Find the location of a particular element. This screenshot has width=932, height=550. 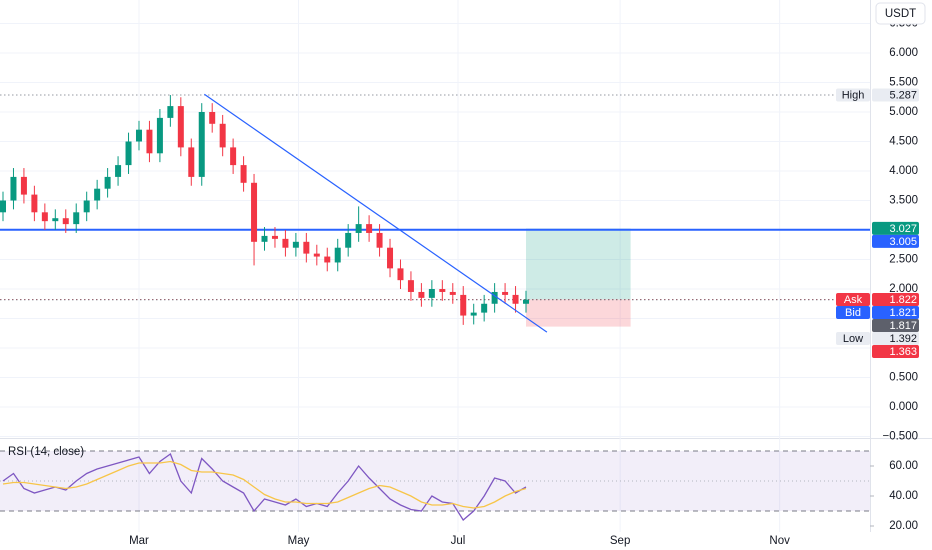

y-tick-label: 2.000 is located at coordinates (903, 289).